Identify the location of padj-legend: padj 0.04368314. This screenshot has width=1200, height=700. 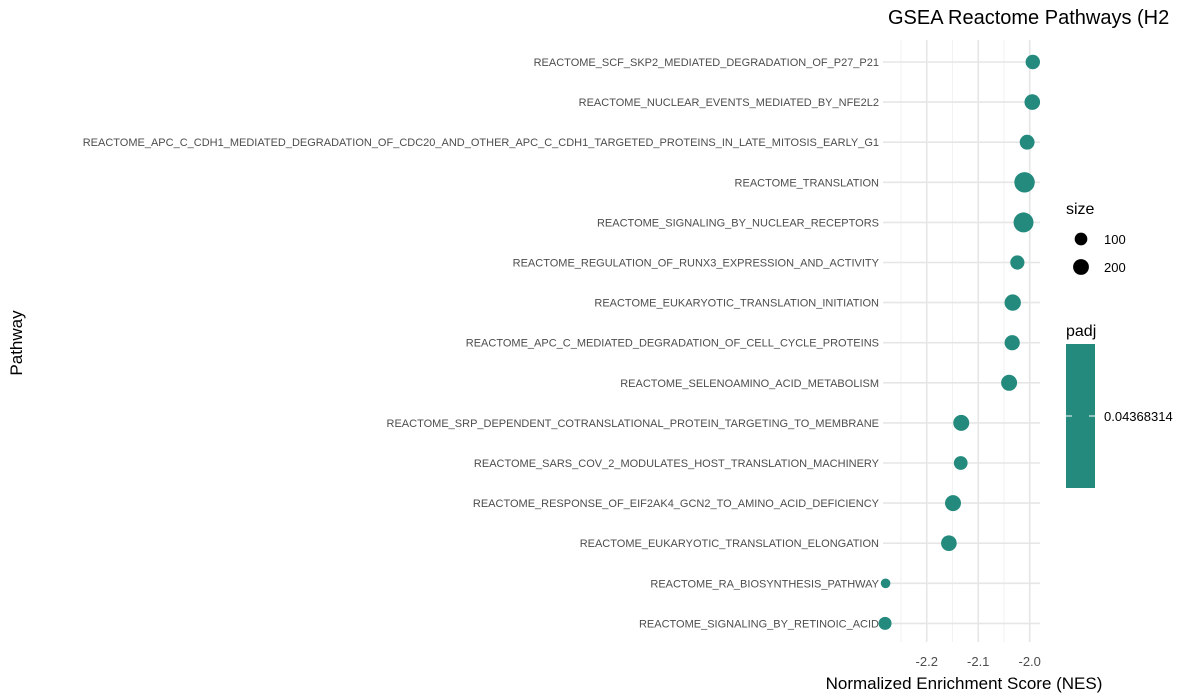
(1119, 405).